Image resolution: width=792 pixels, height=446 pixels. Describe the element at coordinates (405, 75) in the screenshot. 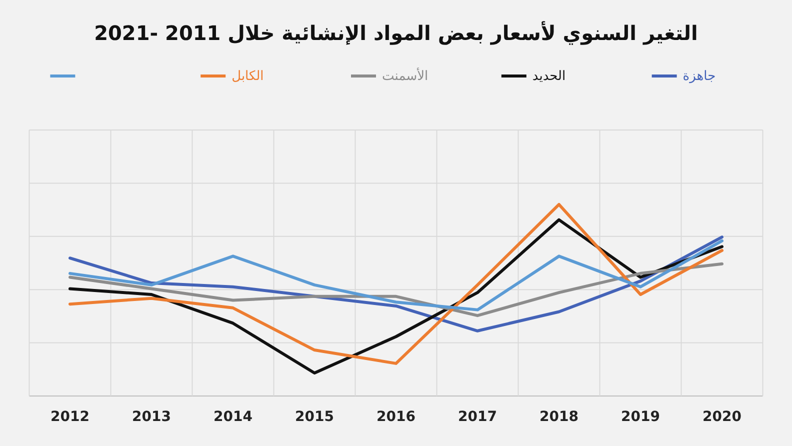

I see `legend-label: الأسمنت` at that location.